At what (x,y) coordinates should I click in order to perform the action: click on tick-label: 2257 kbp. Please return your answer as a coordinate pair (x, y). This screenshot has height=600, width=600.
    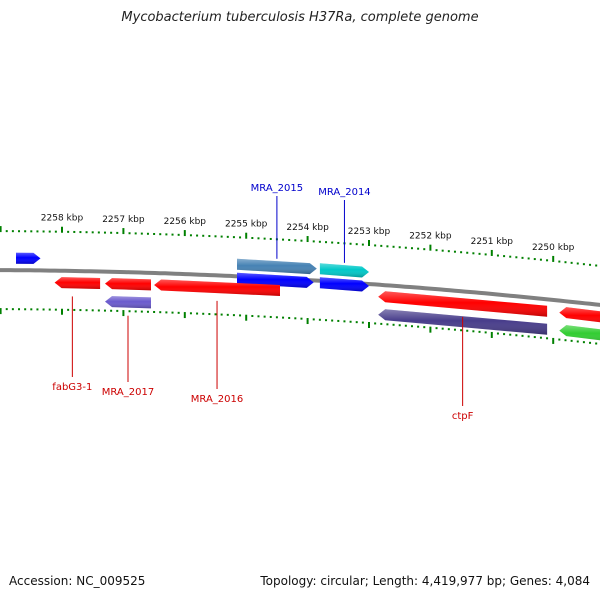
    Looking at the image, I should click on (123, 220).